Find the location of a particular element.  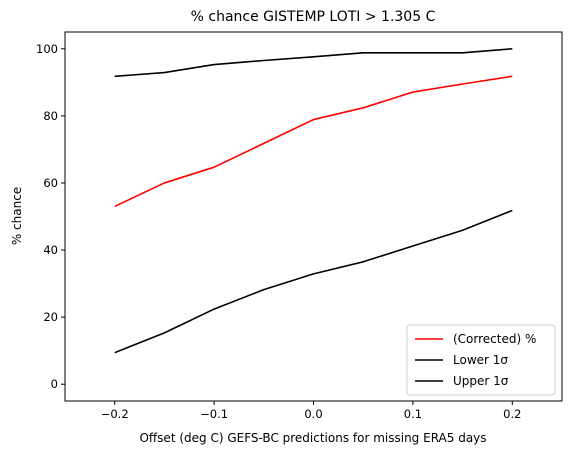

y-axis-ticks: 0 20 40 60 80 100 is located at coordinates (50, 216).